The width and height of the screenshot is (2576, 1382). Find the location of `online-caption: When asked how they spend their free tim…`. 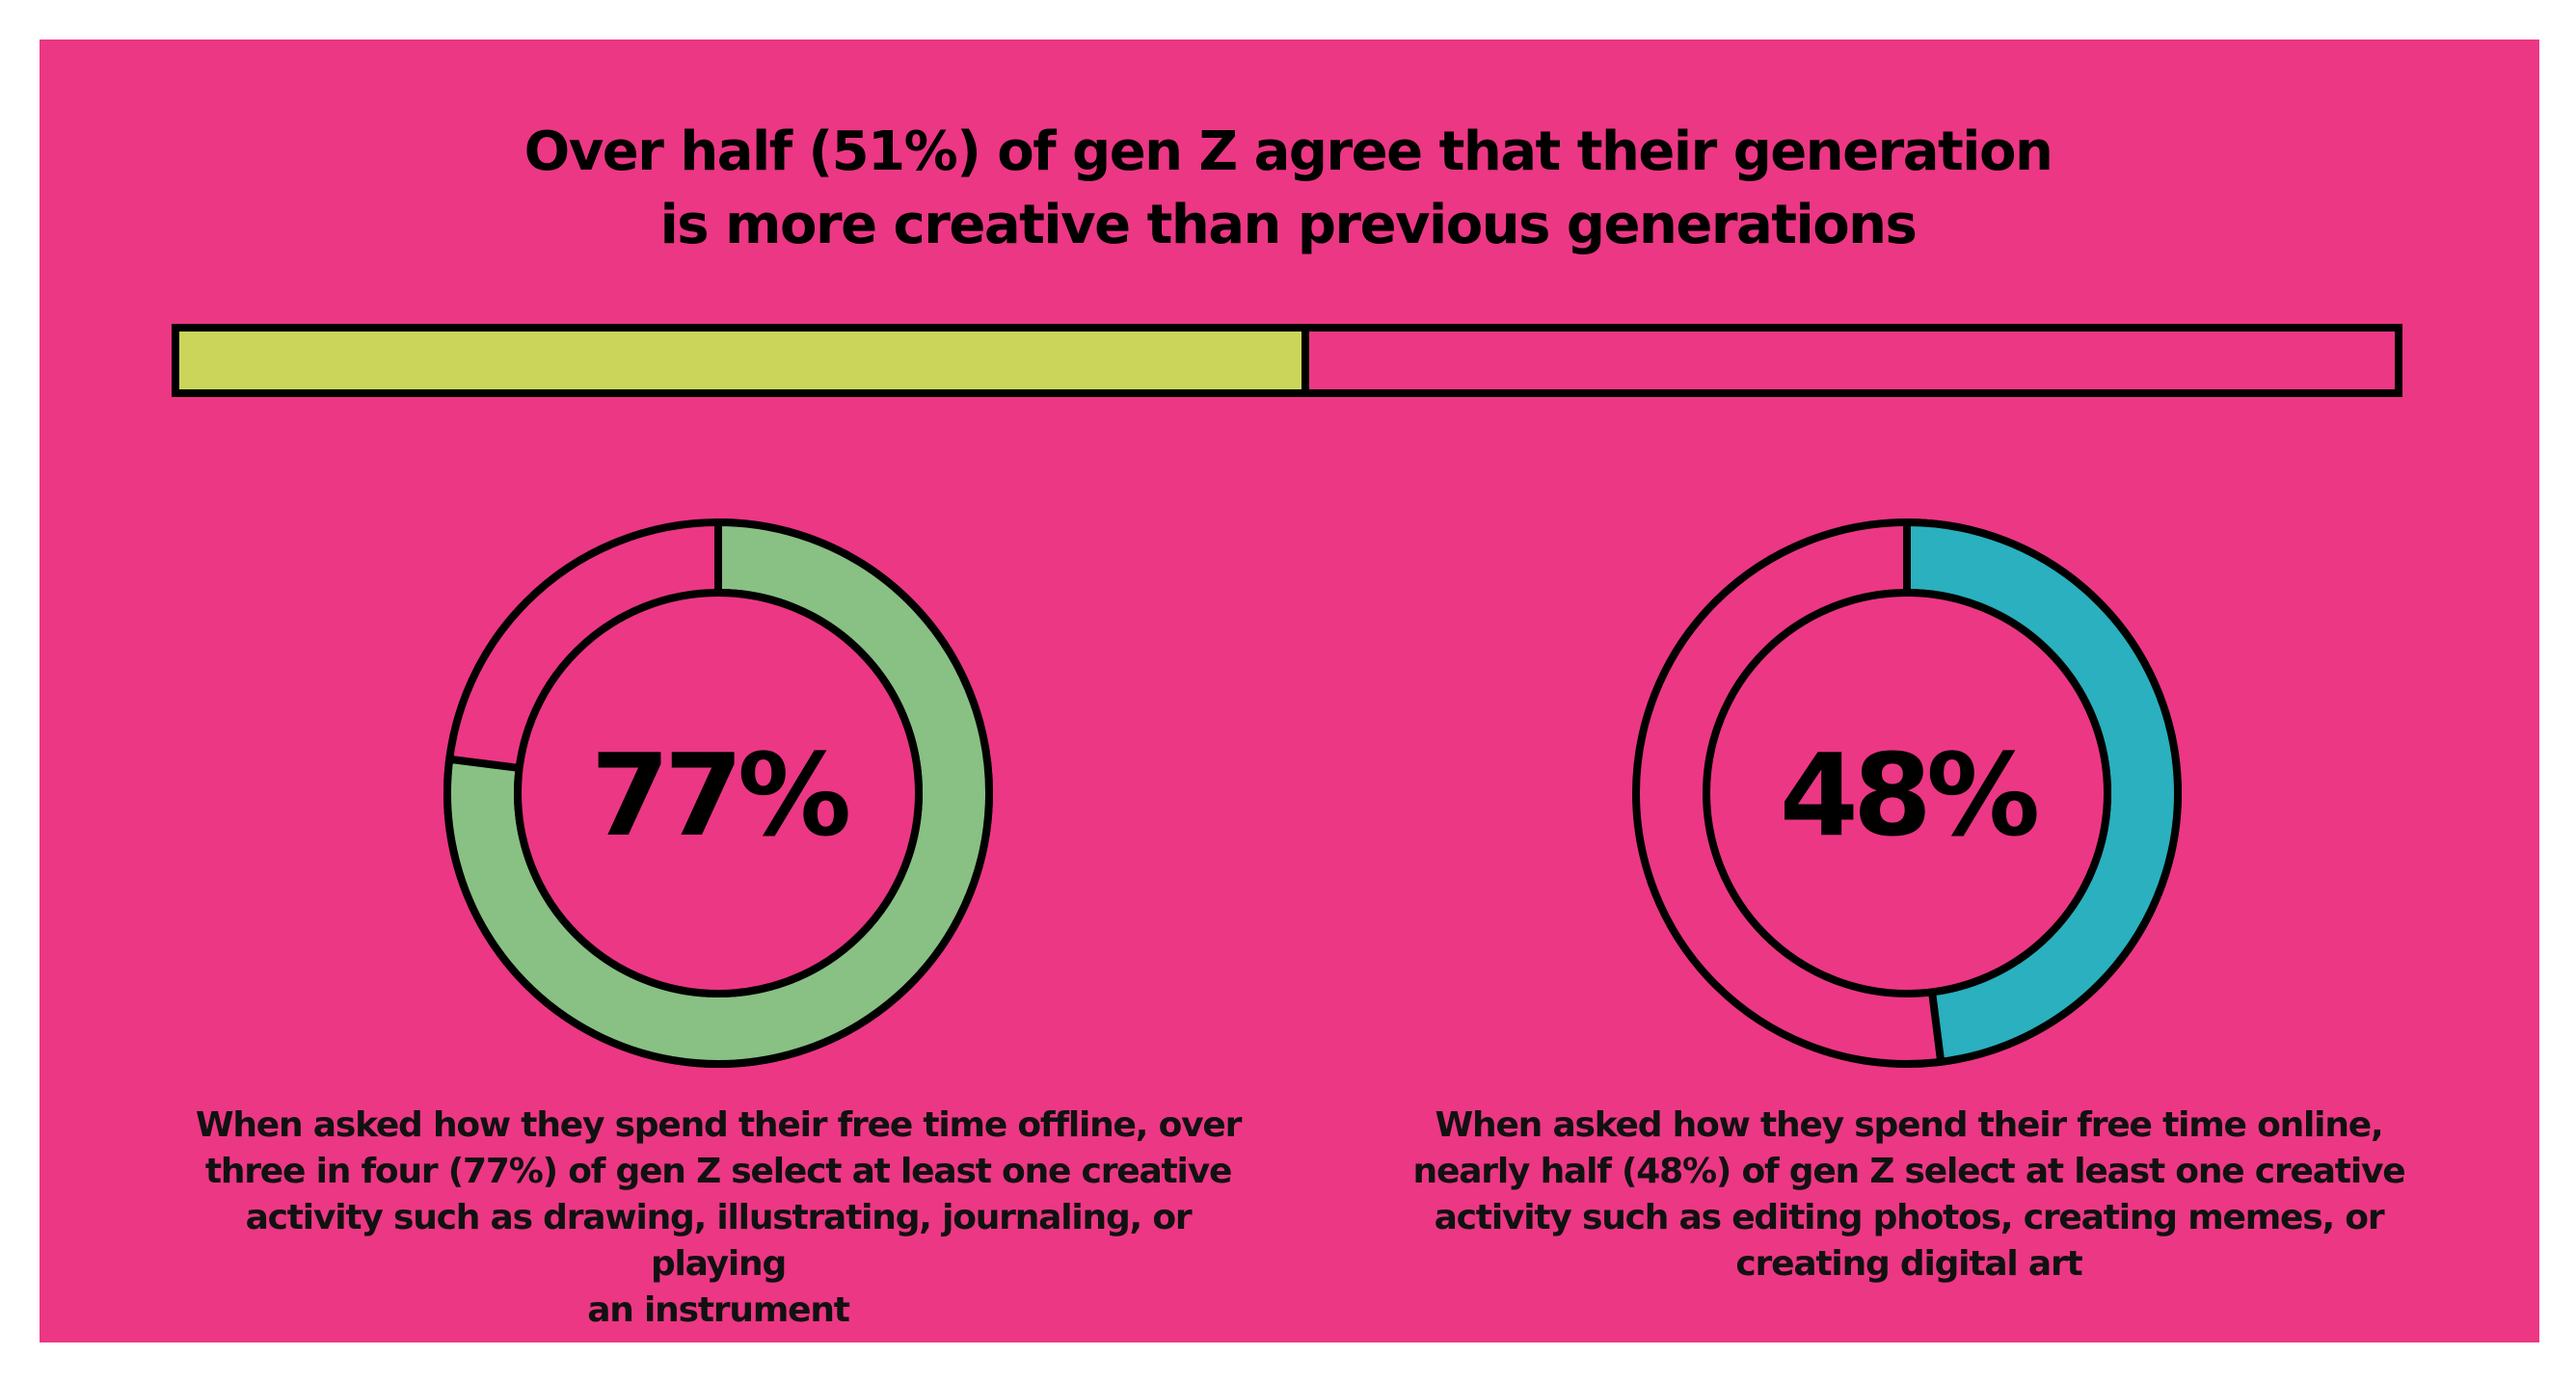

online-caption: When asked how they spend their free tim… is located at coordinates (1909, 1195).